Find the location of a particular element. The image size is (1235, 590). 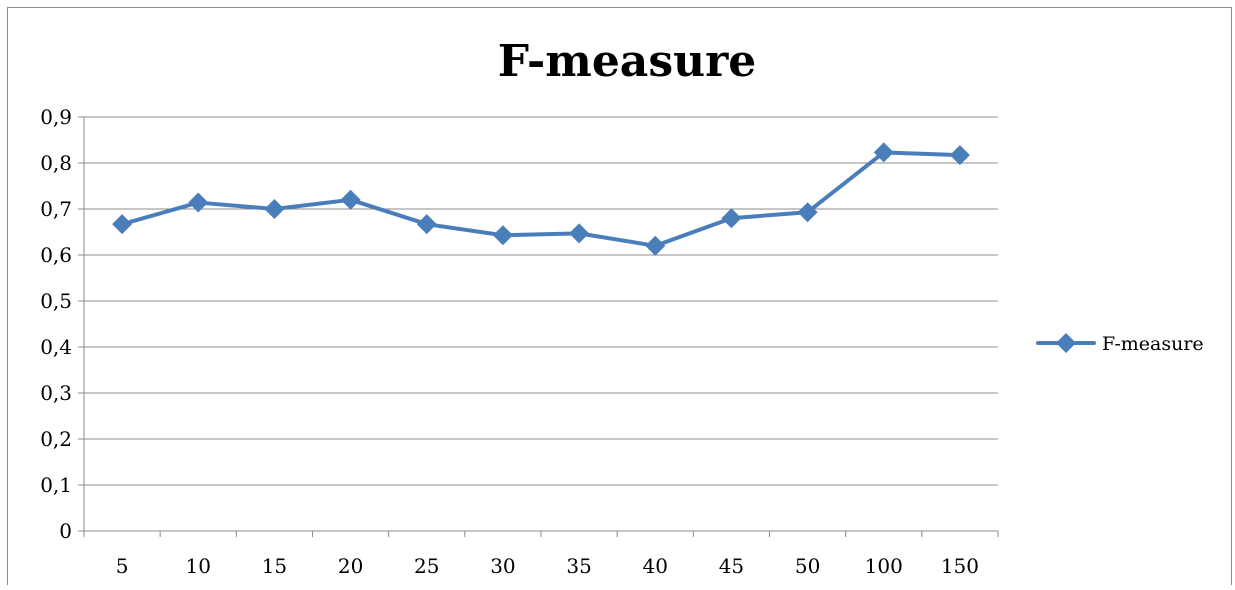

x-tick-label: 10 is located at coordinates (198, 566).